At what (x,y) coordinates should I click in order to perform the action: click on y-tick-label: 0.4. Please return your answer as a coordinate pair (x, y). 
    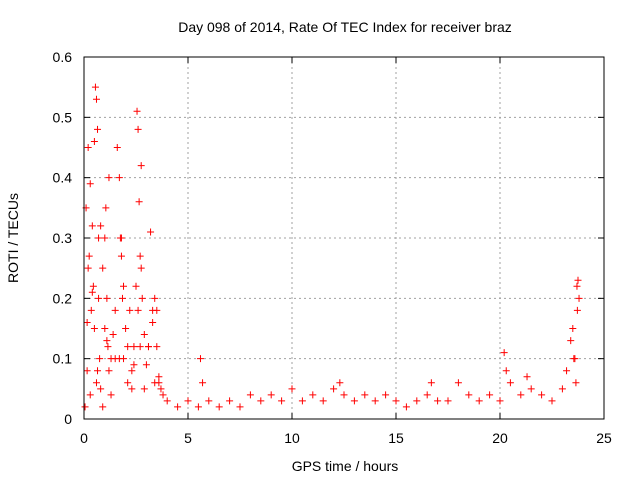
    Looking at the image, I should click on (63, 178).